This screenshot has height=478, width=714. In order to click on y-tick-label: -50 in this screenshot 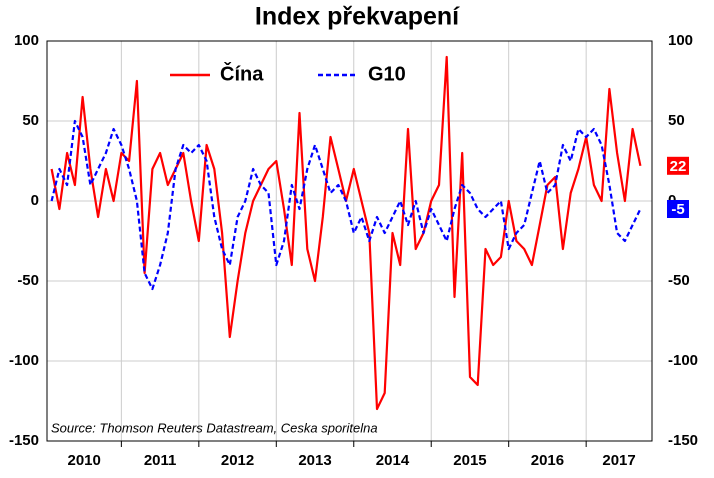, I will do `click(28, 280)`.